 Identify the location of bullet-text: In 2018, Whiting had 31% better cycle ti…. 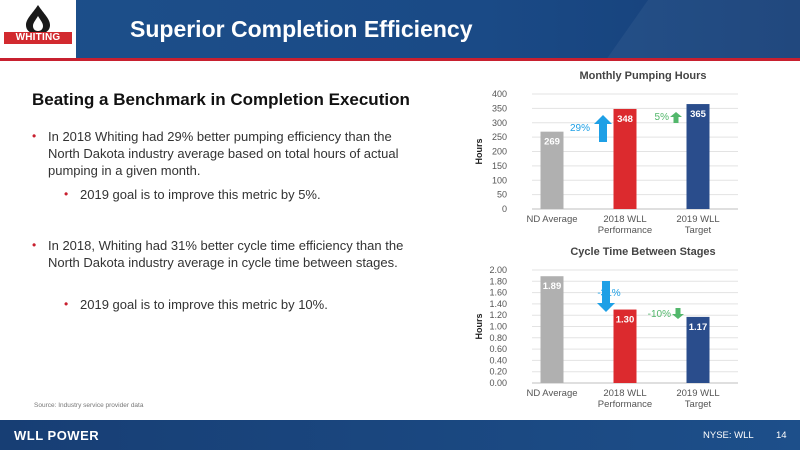
(226, 254).